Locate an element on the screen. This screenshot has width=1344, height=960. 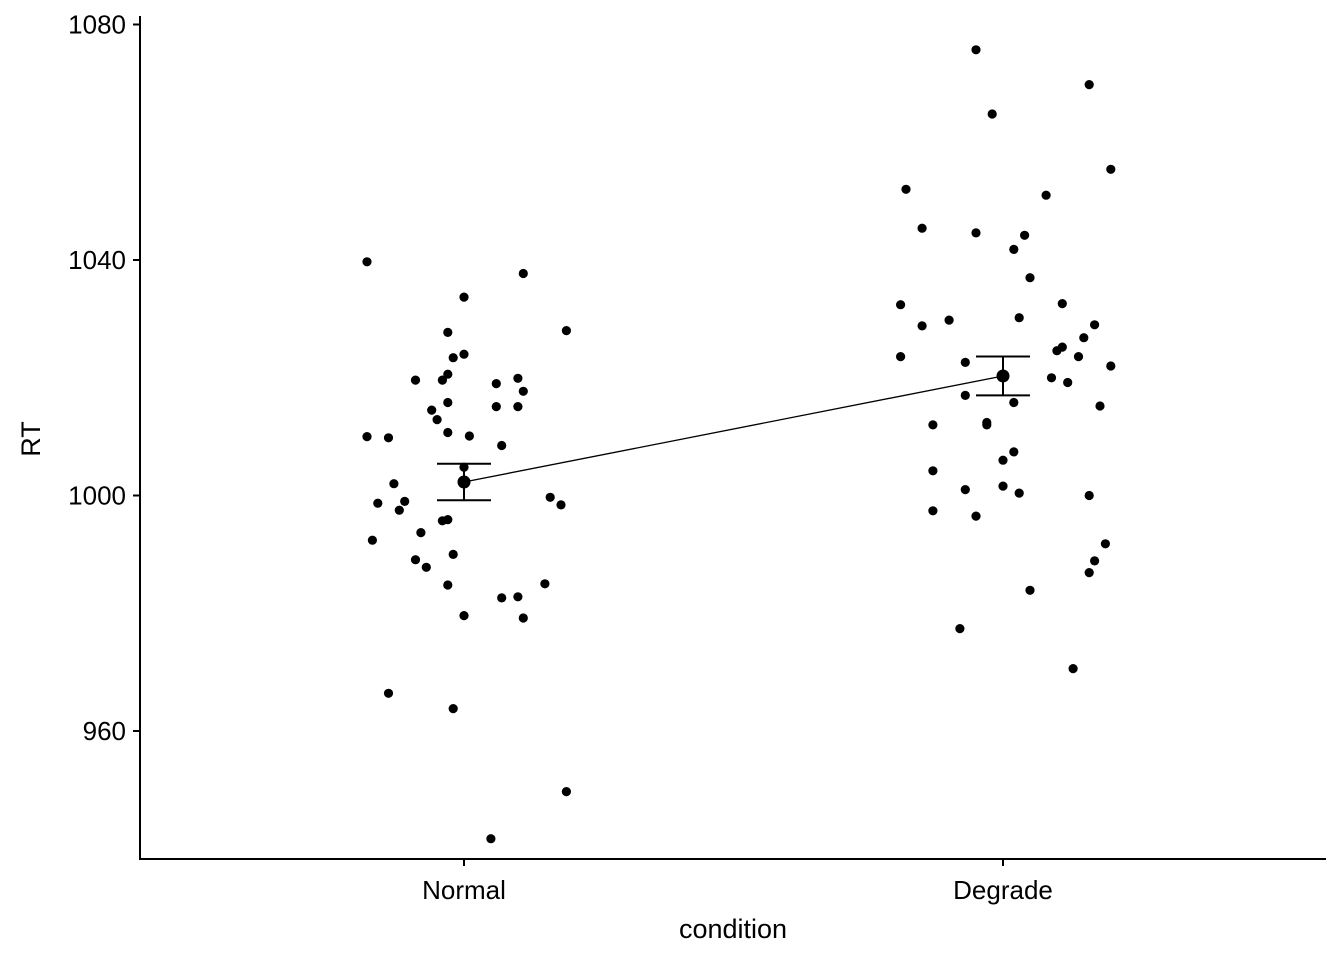
y-tick-label: 960 is located at coordinates (104, 731).